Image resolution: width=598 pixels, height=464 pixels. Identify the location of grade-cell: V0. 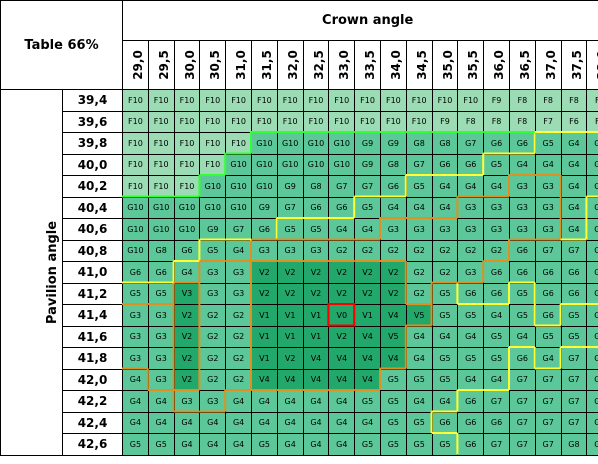
(342, 315).